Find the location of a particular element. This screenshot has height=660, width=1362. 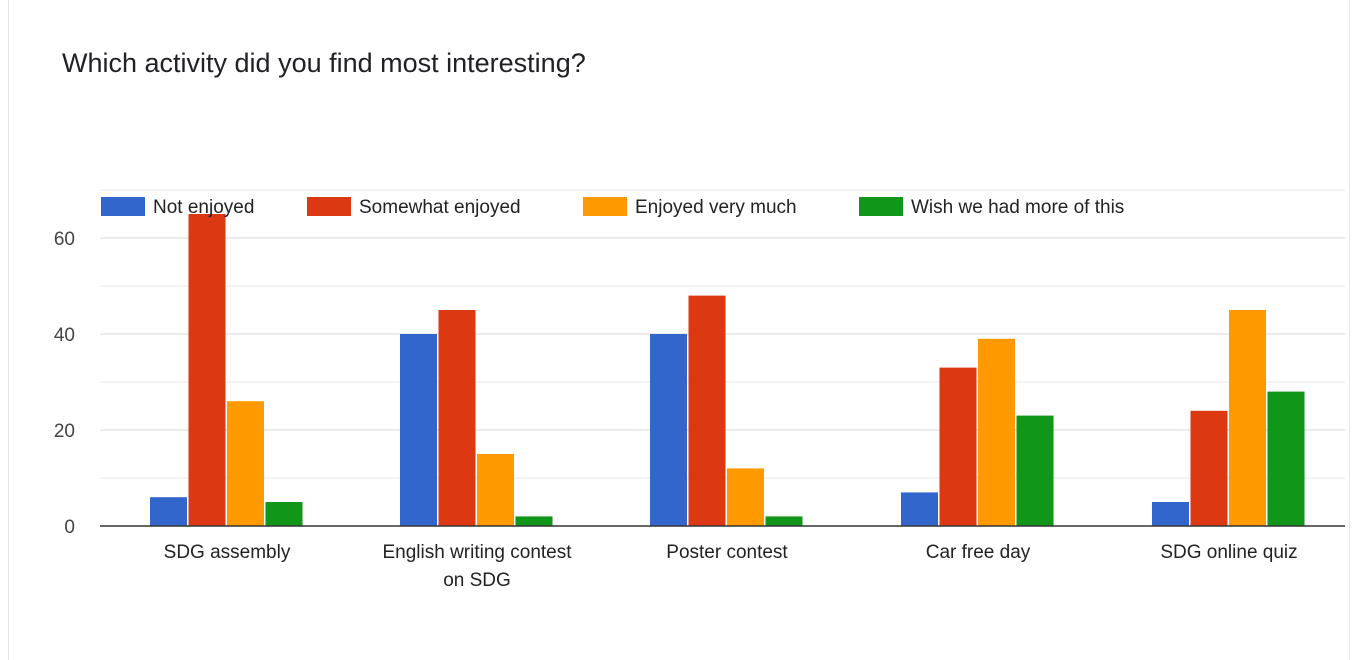

x-category-label: English writing contest is located at coordinates (477, 552).